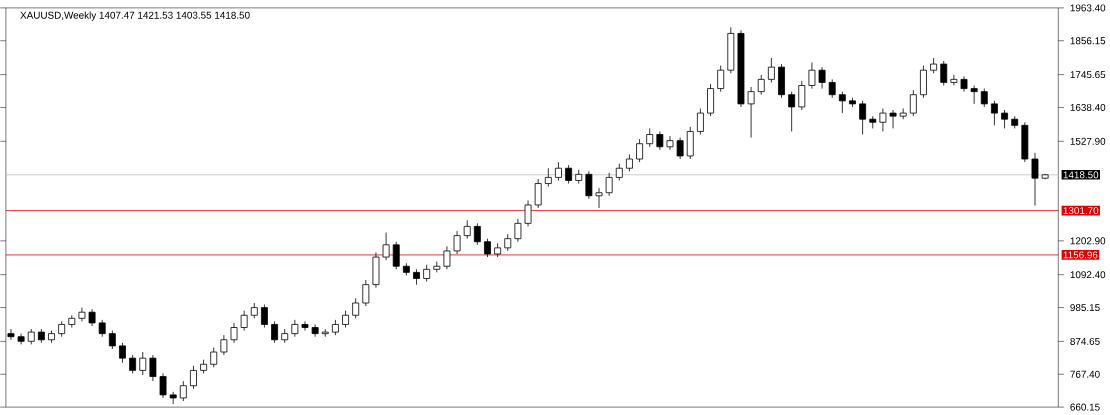  What do you see at coordinates (1085, 341) in the screenshot?
I see `y-tick-label: 874.65` at bounding box center [1085, 341].